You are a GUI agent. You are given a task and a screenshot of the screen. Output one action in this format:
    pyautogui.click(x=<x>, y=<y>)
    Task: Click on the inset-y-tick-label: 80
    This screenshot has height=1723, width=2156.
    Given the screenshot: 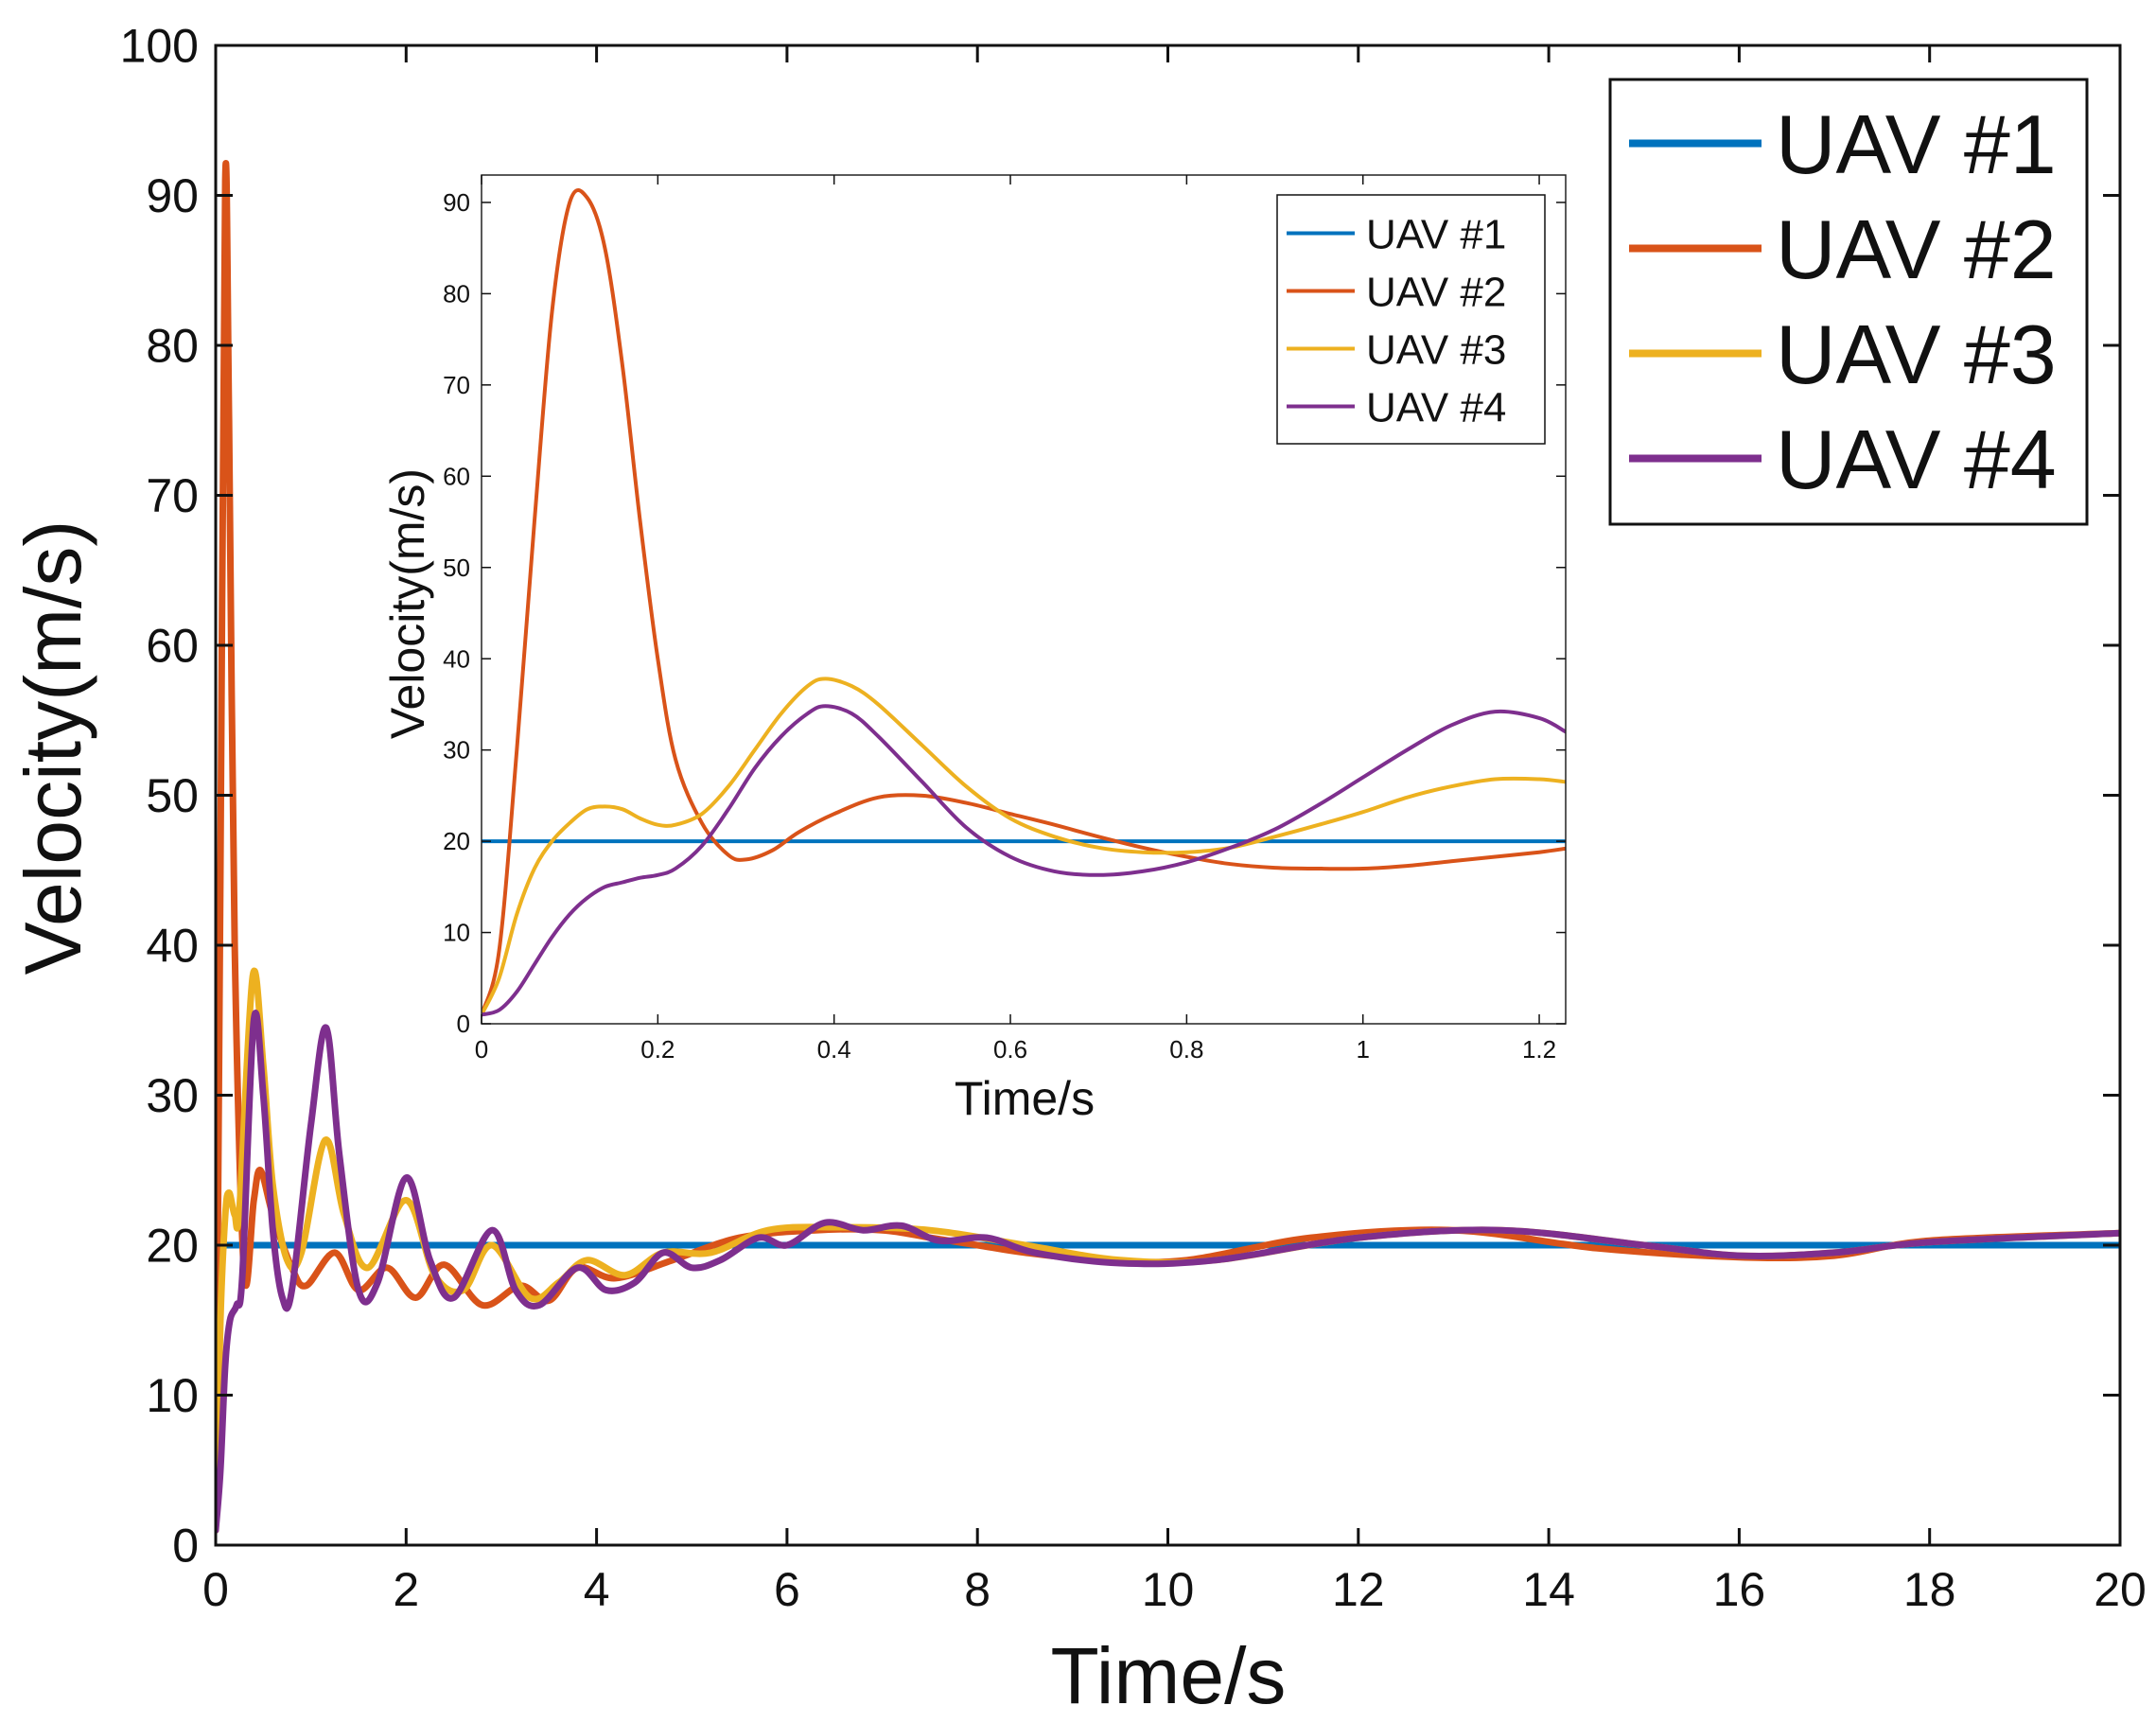 What is the action you would take?
    pyautogui.click(x=456, y=293)
    